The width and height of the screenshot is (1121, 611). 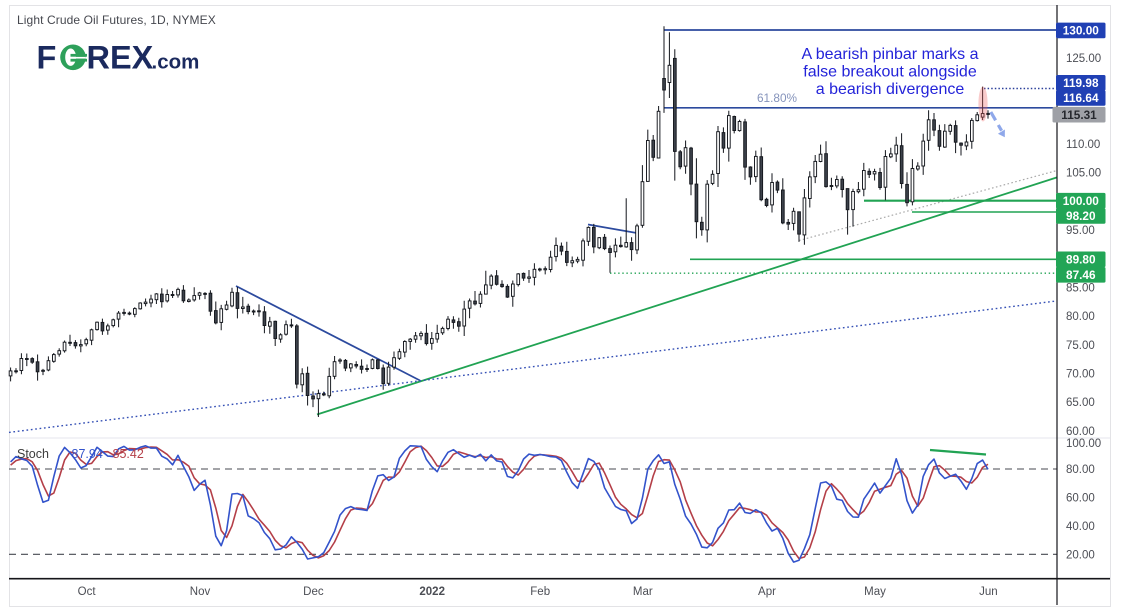 What do you see at coordinates (1083, 145) in the screenshot?
I see `svg-text: 110.00` at bounding box center [1083, 145].